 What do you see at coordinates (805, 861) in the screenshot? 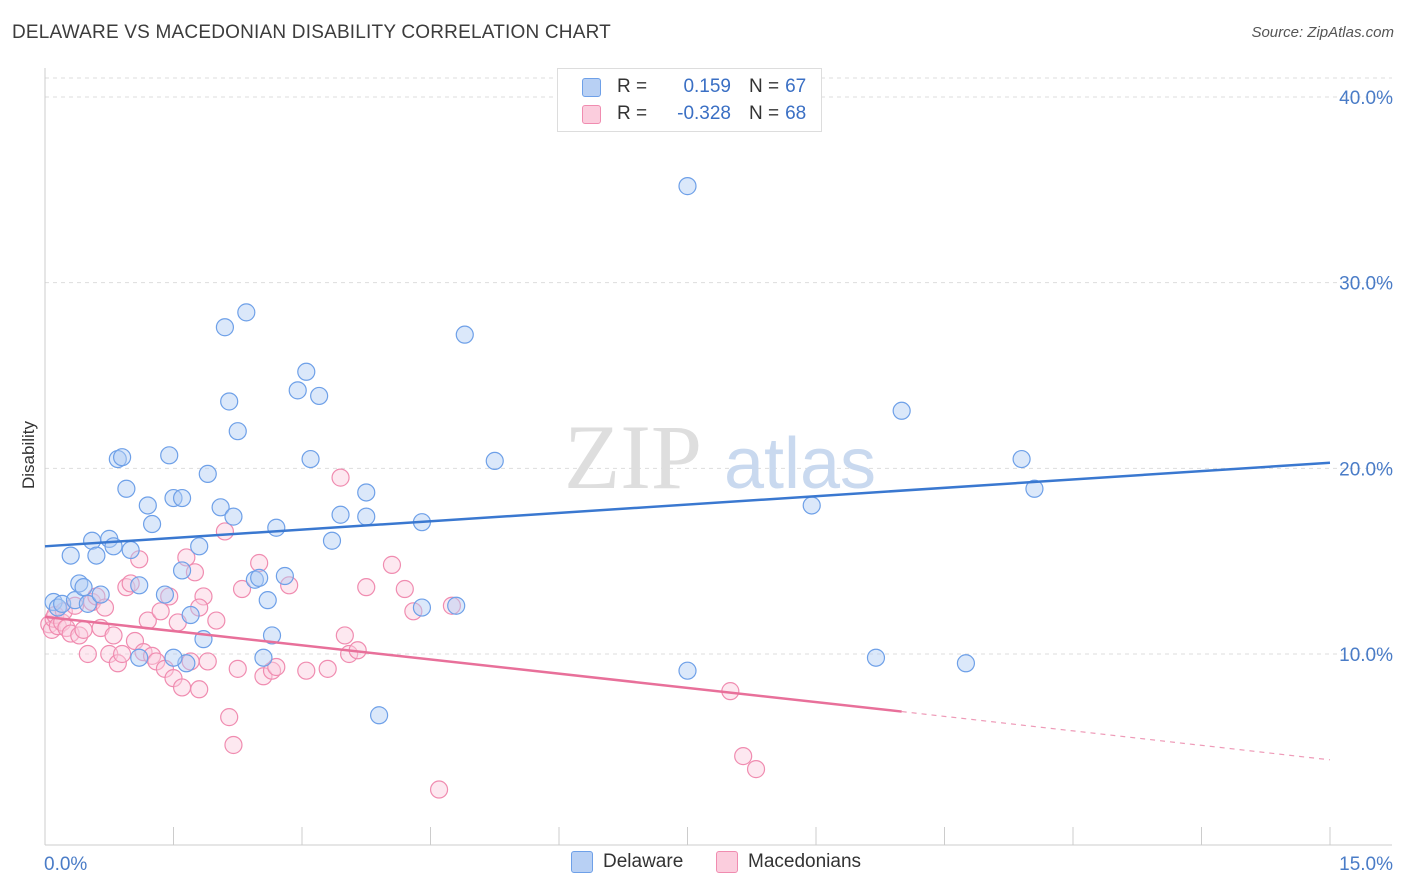
I see `legend-label-macedonians: Macedonians` at bounding box center [805, 861].